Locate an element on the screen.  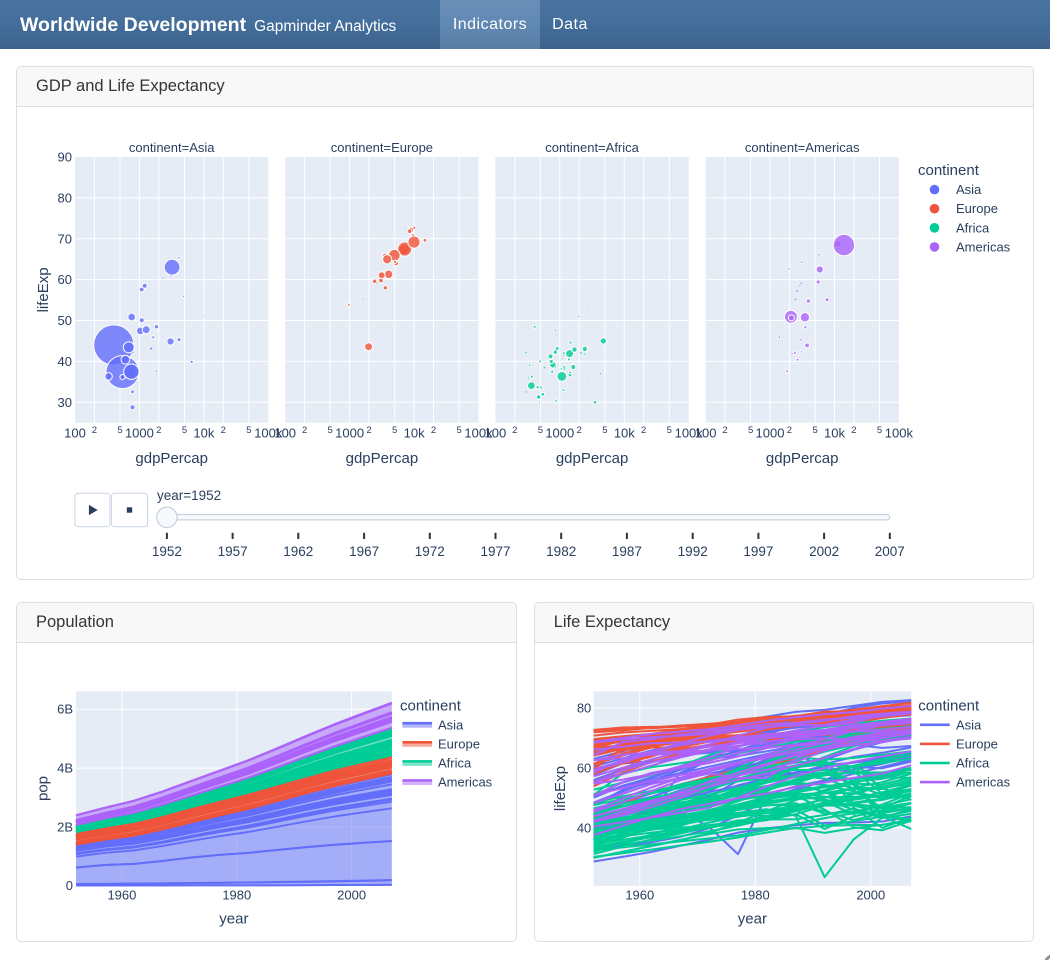
svg-text: 1992 is located at coordinates (693, 551).